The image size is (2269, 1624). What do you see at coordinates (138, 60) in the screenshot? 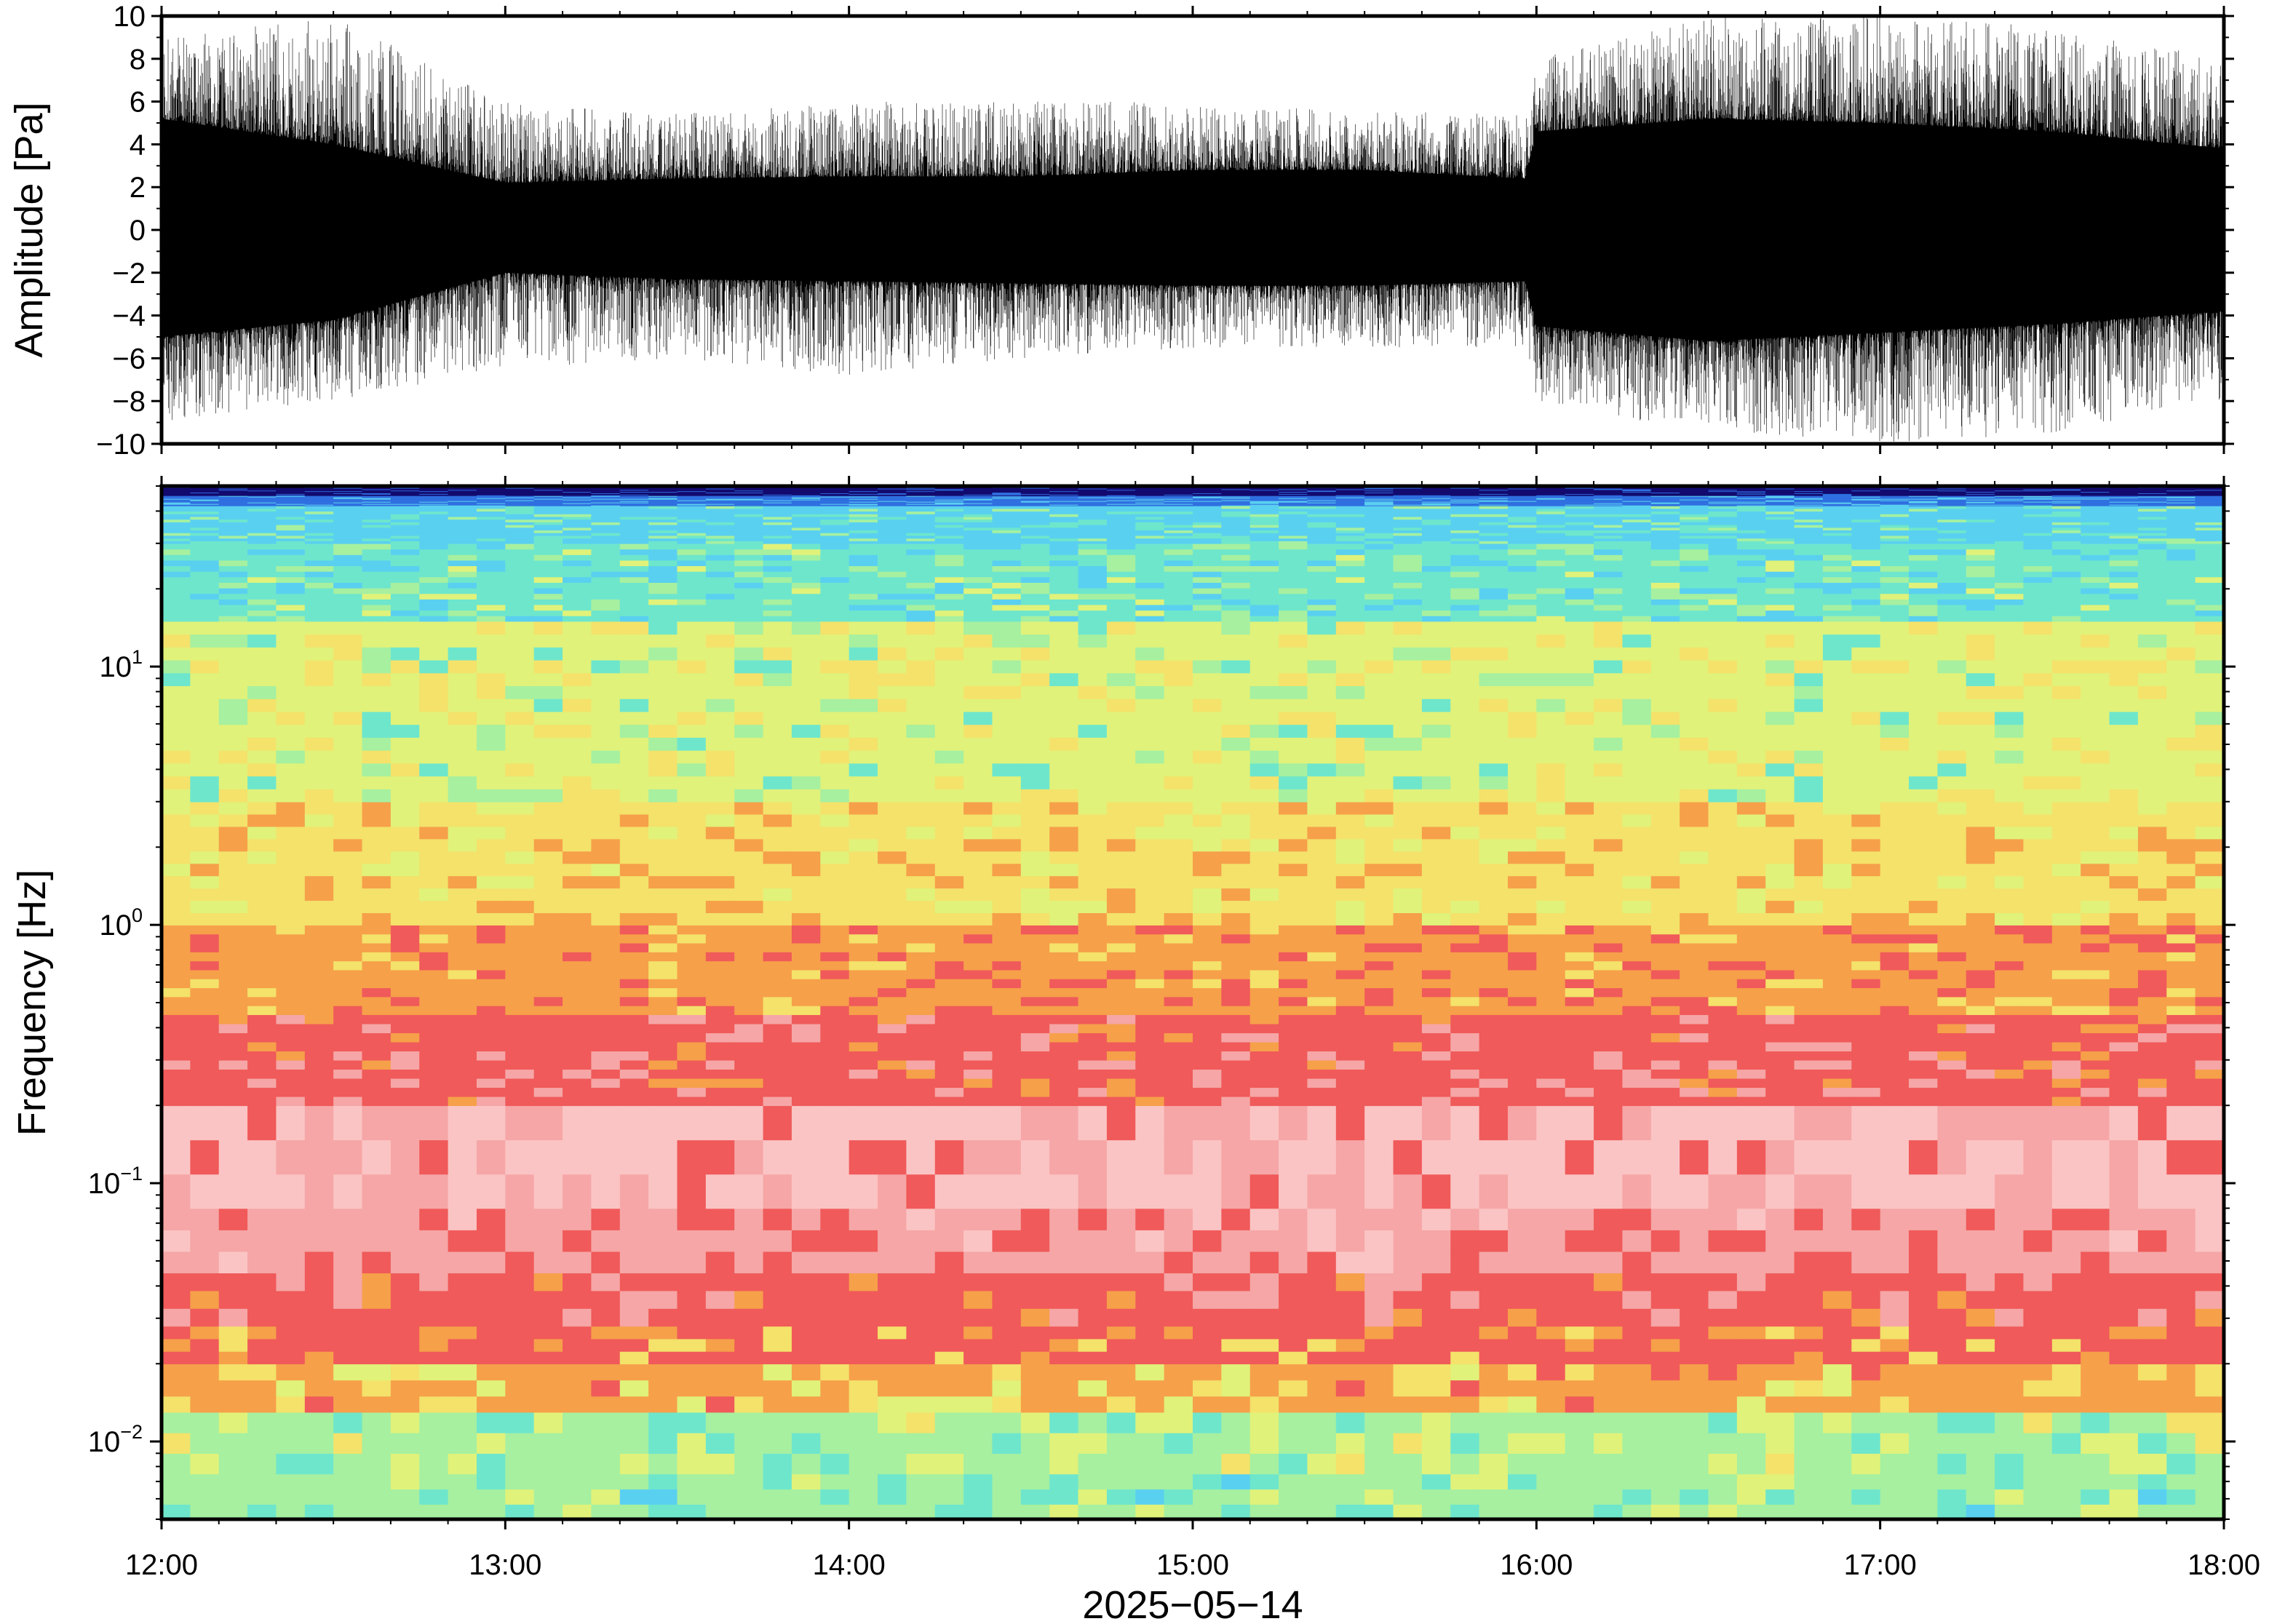
I see `amplitude-tick-label: 8` at bounding box center [138, 60].